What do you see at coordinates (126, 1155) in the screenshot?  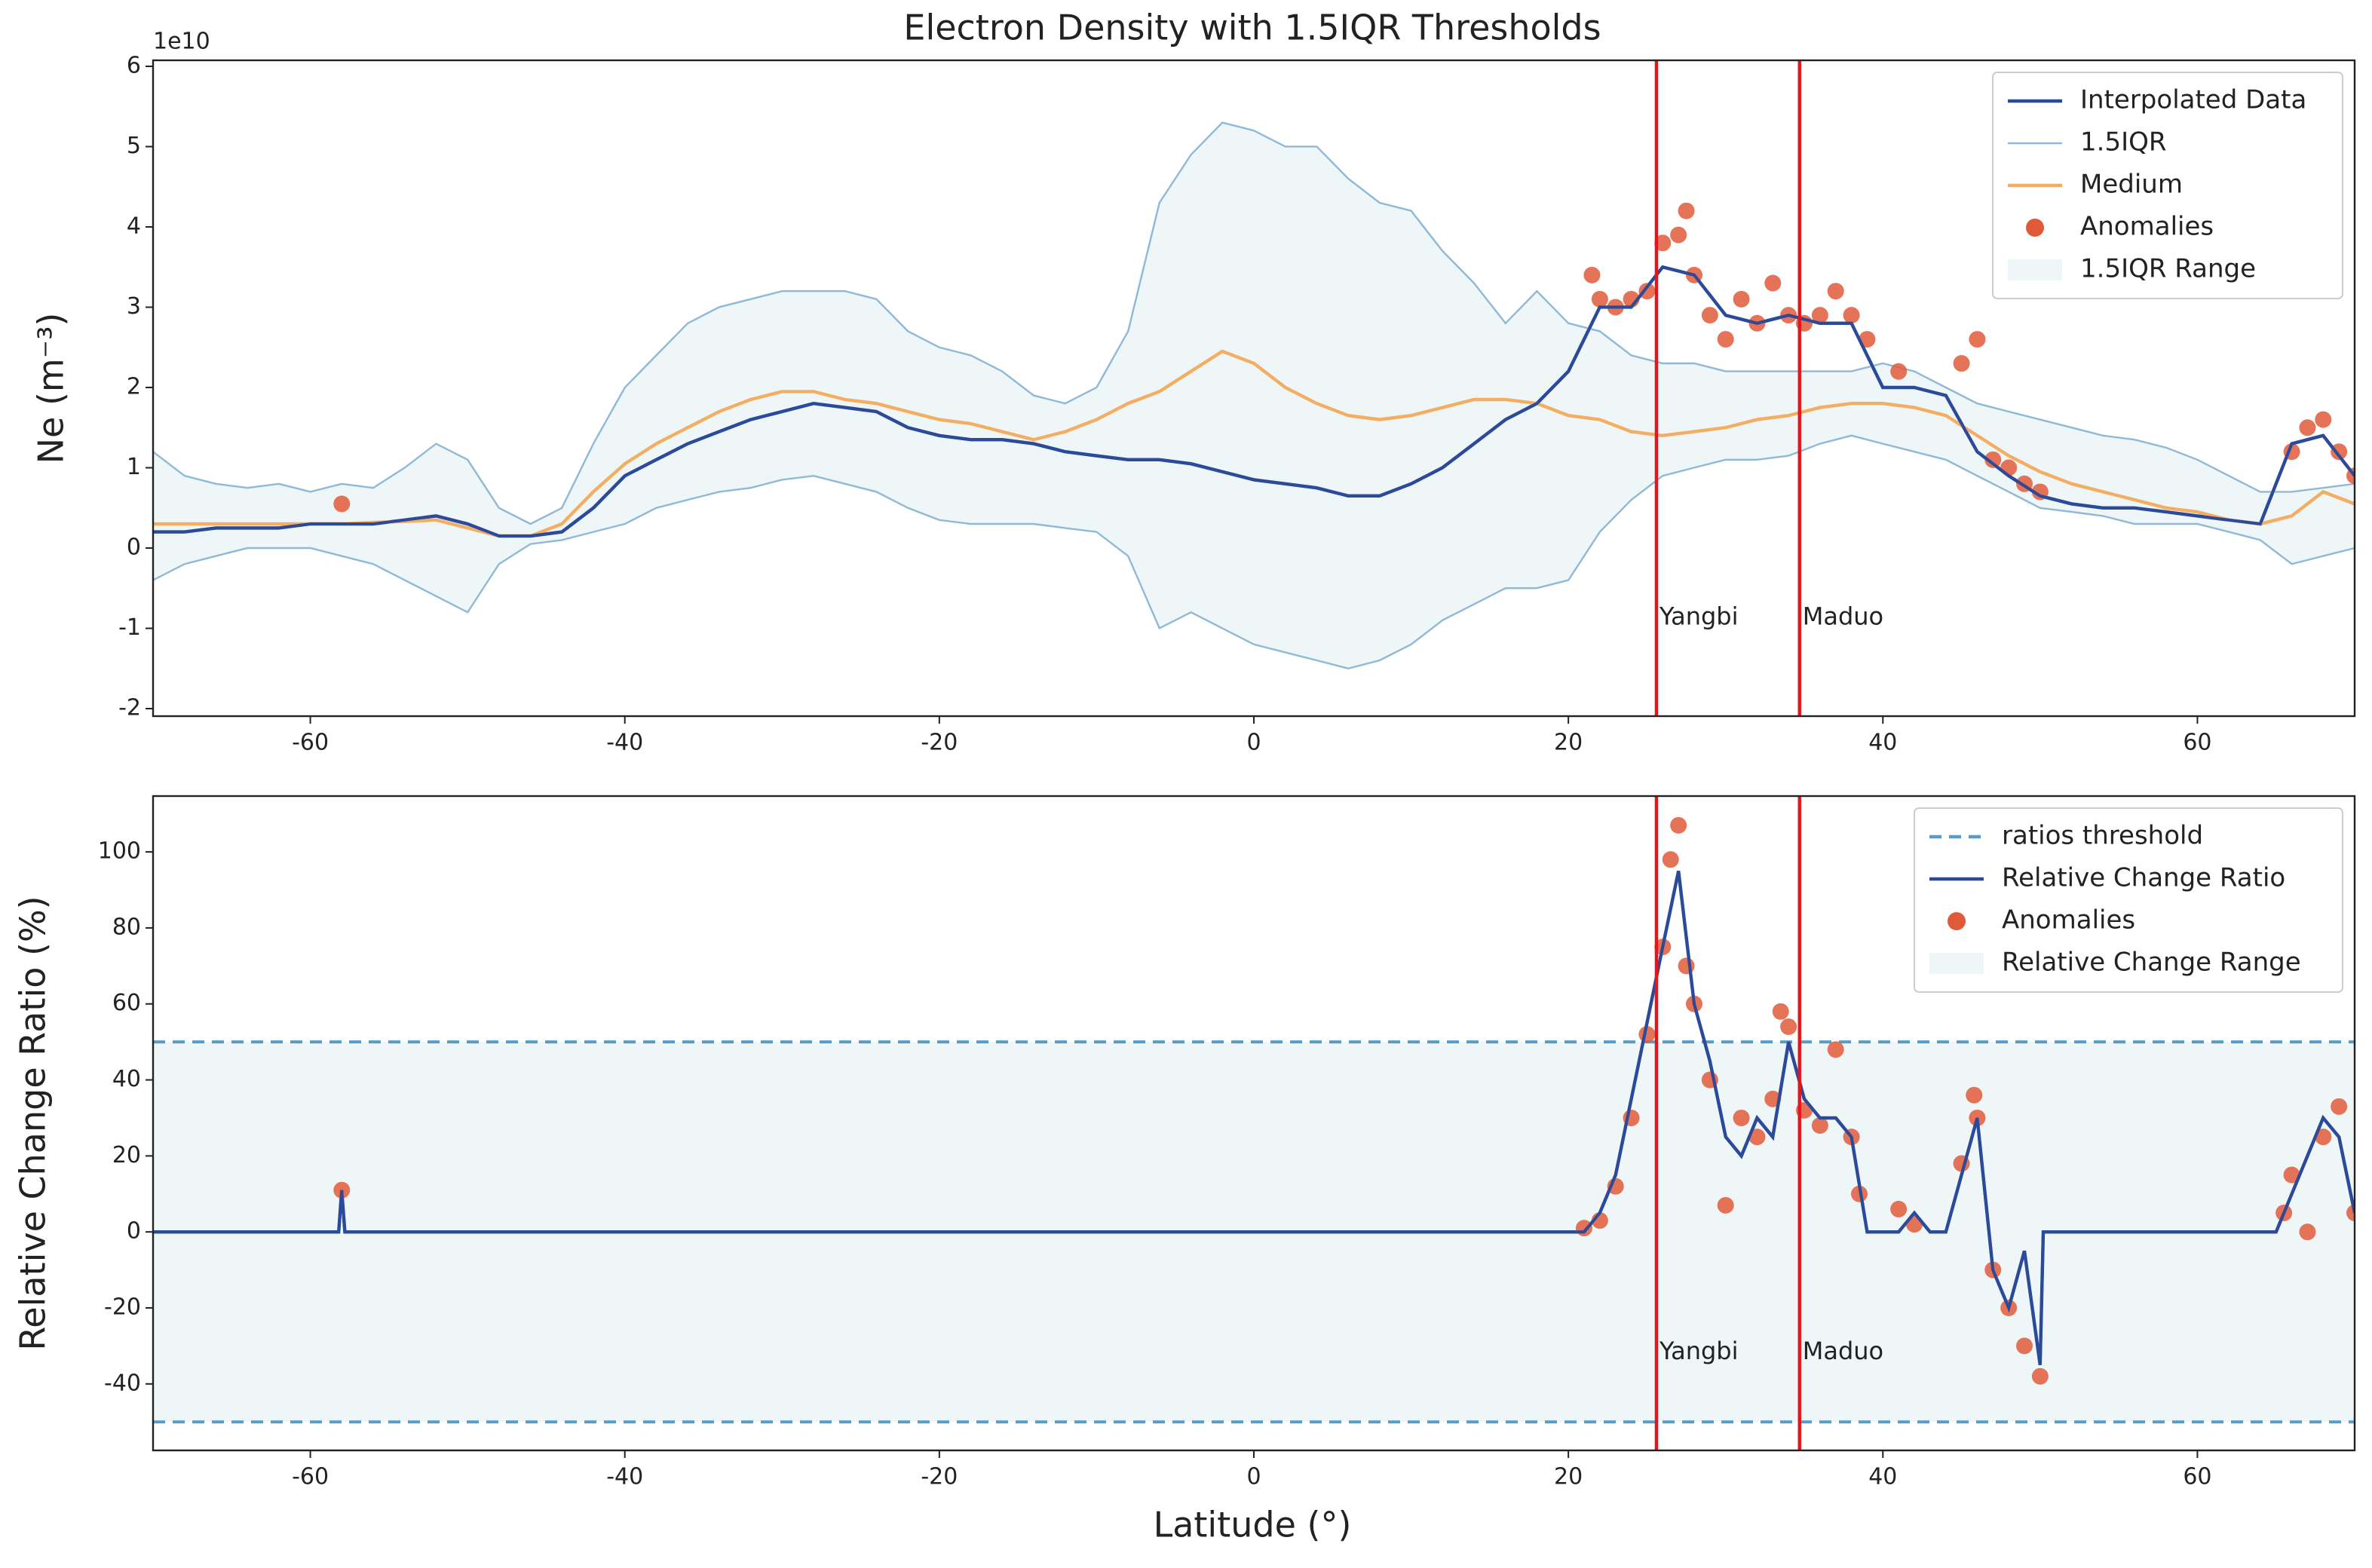 I see `y-tick-label: 20` at bounding box center [126, 1155].